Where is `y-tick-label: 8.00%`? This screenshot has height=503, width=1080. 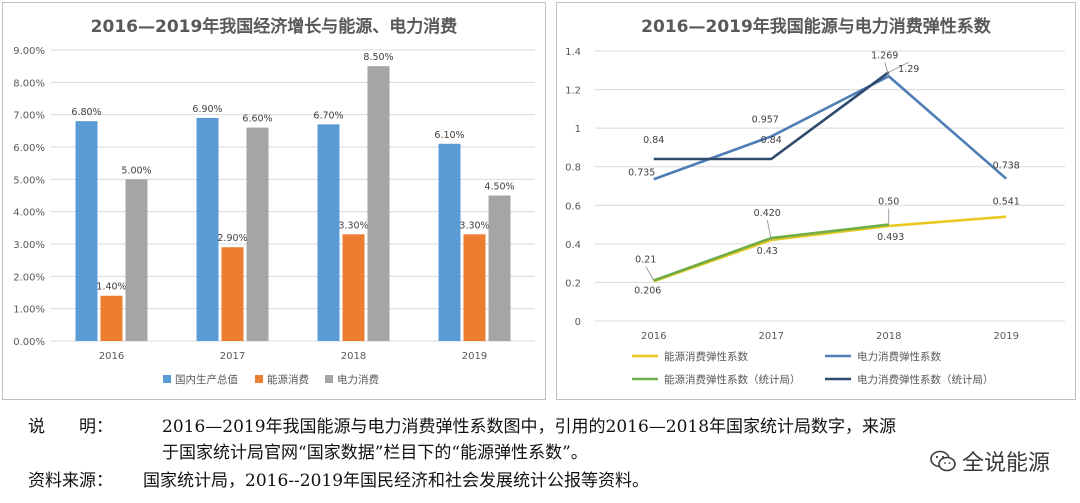
y-tick-label: 8.00% is located at coordinates (29, 83).